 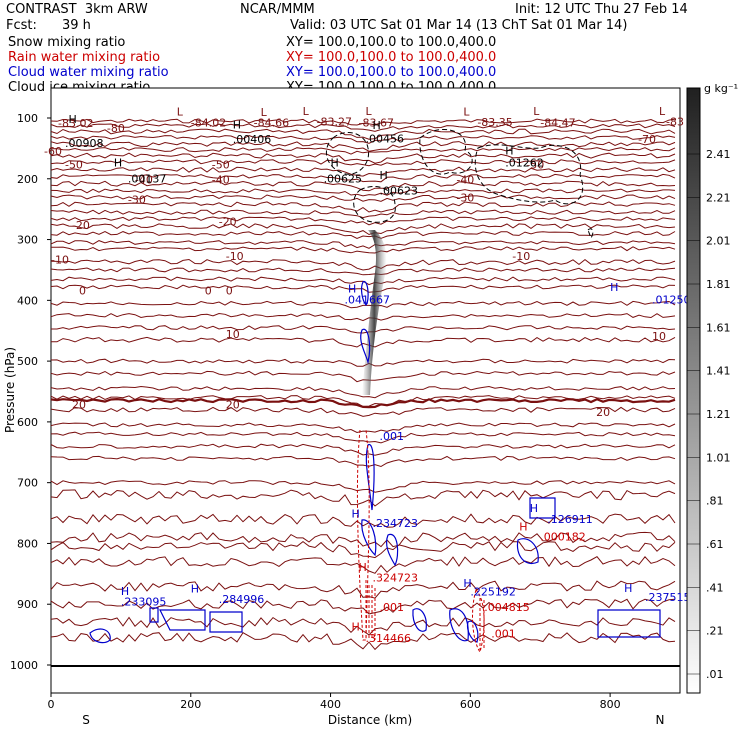 I want to click on x-tick-label: 600, so click(x=470, y=704).